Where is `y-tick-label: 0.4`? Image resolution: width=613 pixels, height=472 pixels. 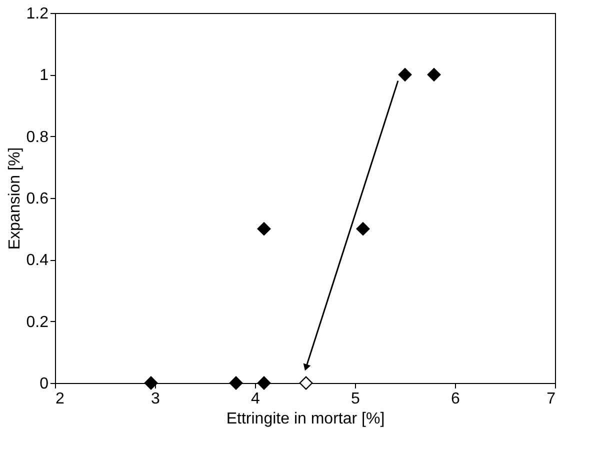 y-tick-label: 0.4 is located at coordinates (37, 261).